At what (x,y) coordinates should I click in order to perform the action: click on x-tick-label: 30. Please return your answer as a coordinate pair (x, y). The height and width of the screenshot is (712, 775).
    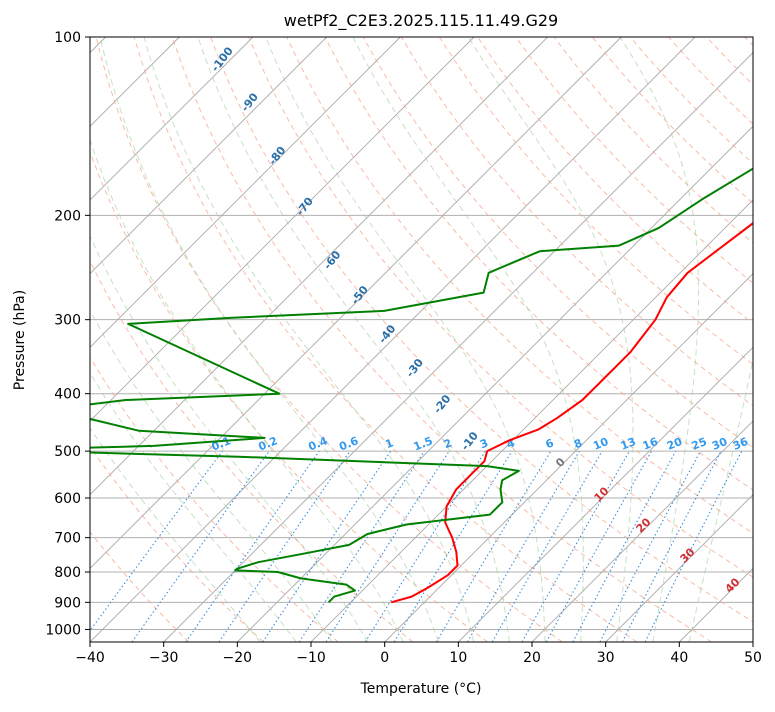
    Looking at the image, I should click on (606, 658).